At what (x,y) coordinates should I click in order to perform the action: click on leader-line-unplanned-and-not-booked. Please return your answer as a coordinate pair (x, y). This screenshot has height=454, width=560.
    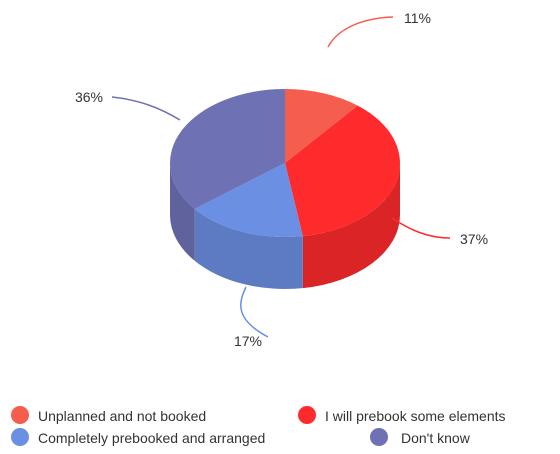
    Looking at the image, I should click on (360, 32).